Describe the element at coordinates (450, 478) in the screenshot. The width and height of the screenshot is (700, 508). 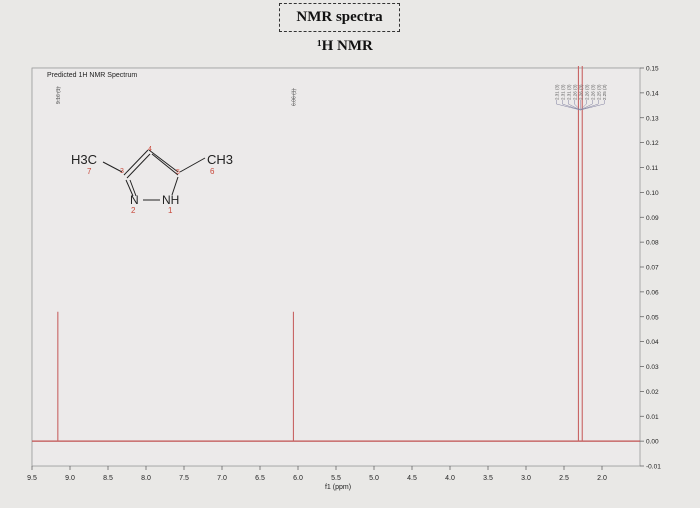
I see `x-tick-label: 4.0` at that location.